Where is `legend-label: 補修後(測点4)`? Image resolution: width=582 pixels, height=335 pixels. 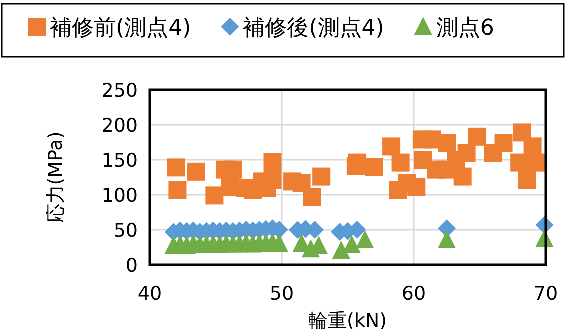
legend-label: 補修後(測点4) is located at coordinates (313, 28).